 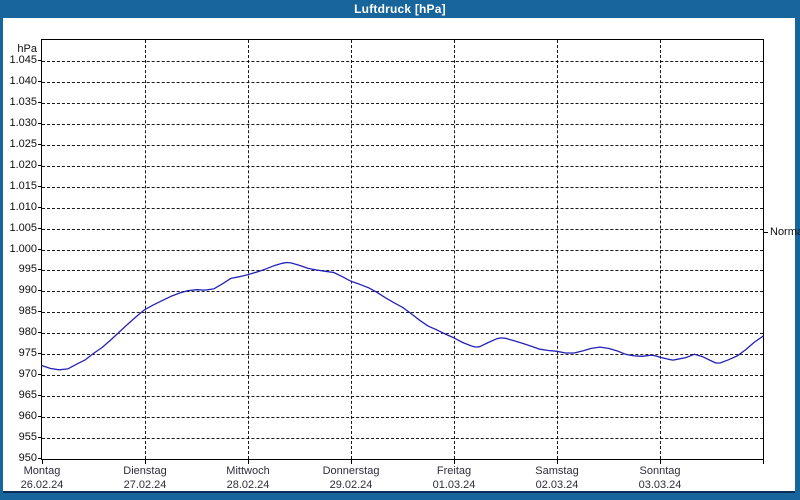 I want to click on normal-level-tick, so click(x=766, y=232).